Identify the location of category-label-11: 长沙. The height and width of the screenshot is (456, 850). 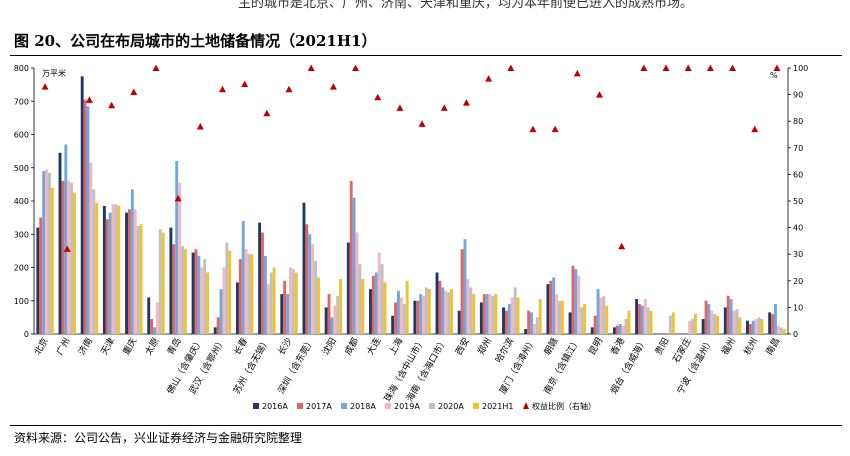
(284, 347).